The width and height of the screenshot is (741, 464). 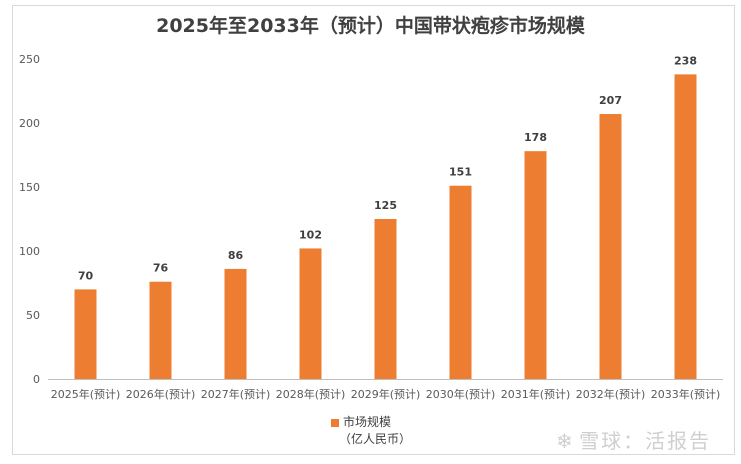 What do you see at coordinates (86, 275) in the screenshot?
I see `data-label: 70` at bounding box center [86, 275].